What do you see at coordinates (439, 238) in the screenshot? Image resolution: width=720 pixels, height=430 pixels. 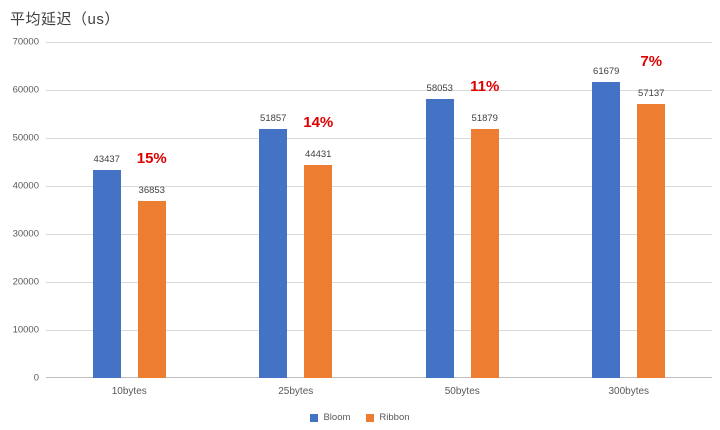 I see `bar-bloom-50bytes` at bounding box center [439, 238].